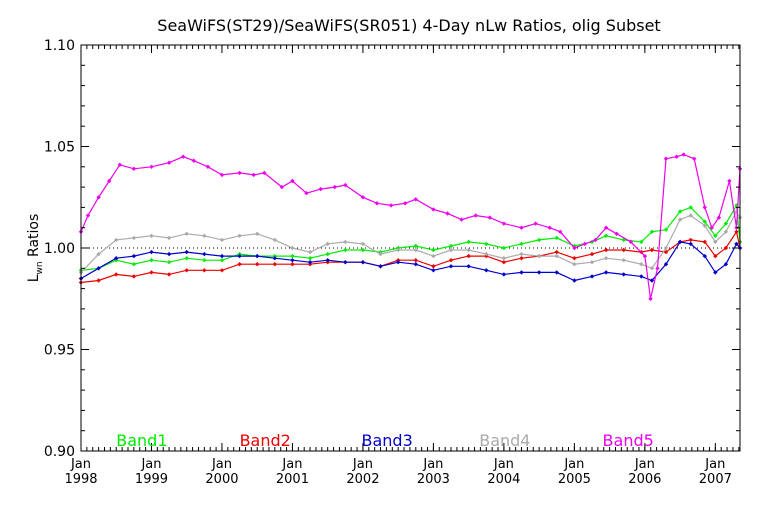 This screenshot has width=768, height=512. Describe the element at coordinates (503, 479) in the screenshot. I see `x-tick-year-label: 2004` at that location.